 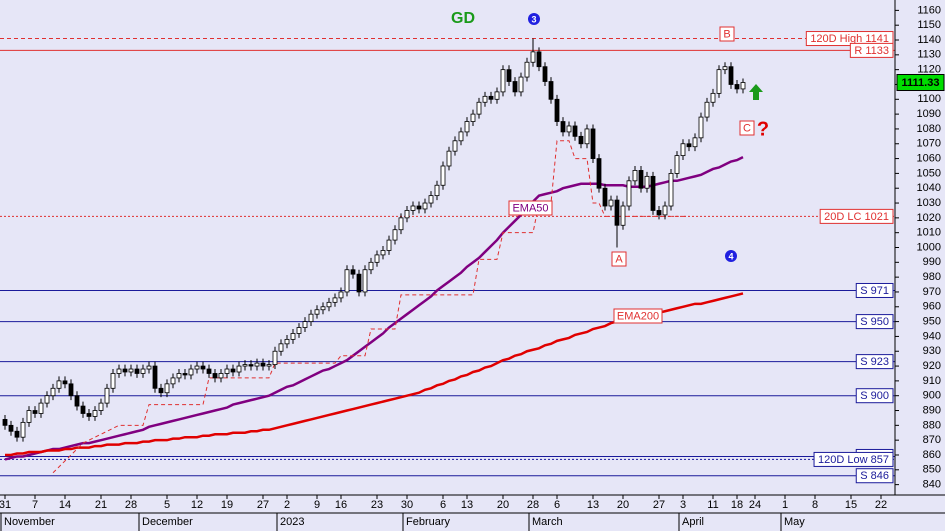 I want to click on x-tick-label: 8, so click(x=815, y=505).